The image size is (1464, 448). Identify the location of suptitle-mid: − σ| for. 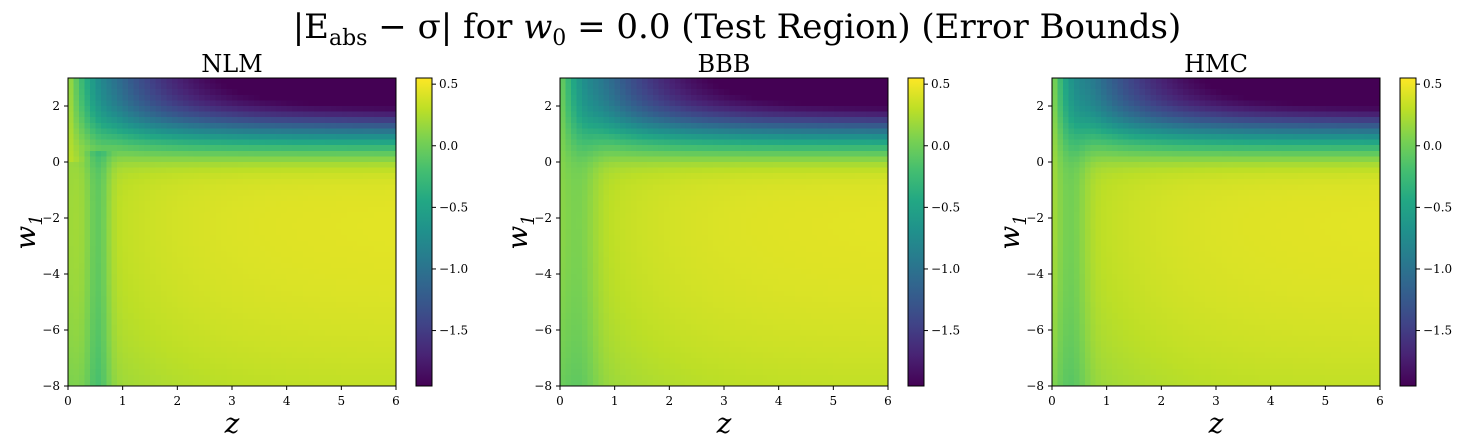
(445, 27).